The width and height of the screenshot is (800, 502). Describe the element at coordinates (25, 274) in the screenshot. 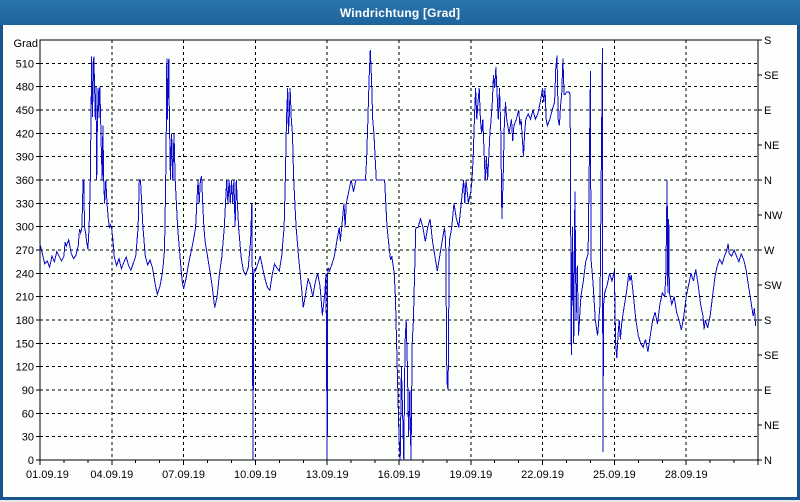

I see `y-tick-label: 240` at that location.